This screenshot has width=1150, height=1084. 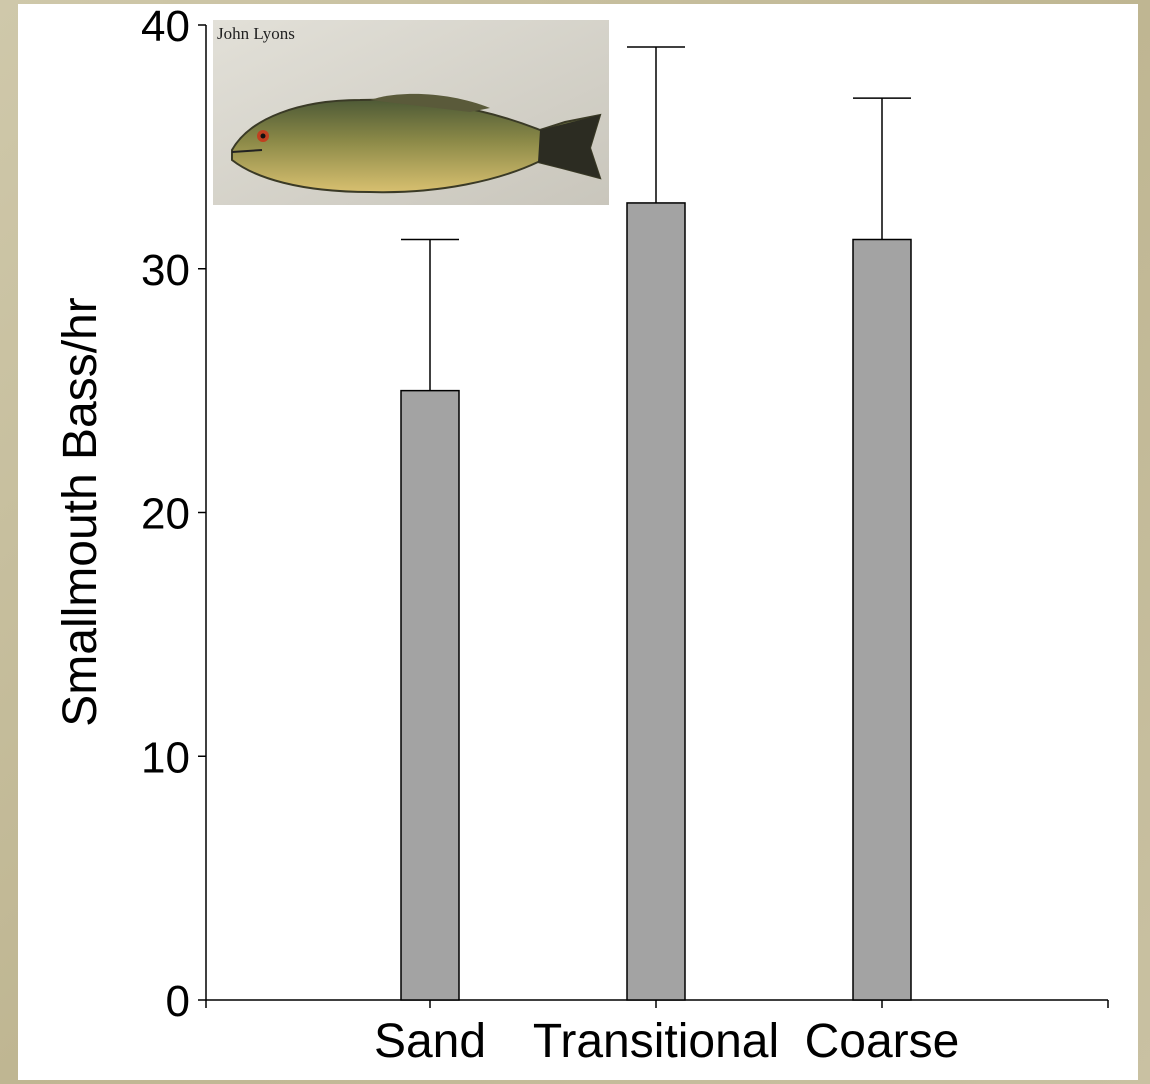 What do you see at coordinates (416, 143) in the screenshot?
I see `smallmouth-bass-icon` at bounding box center [416, 143].